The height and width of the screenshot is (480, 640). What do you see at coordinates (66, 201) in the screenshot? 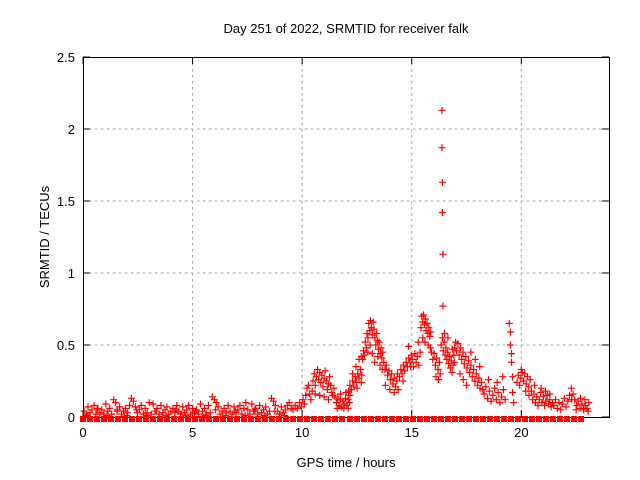
I see `y-tick-label: 1.5` at bounding box center [66, 201].